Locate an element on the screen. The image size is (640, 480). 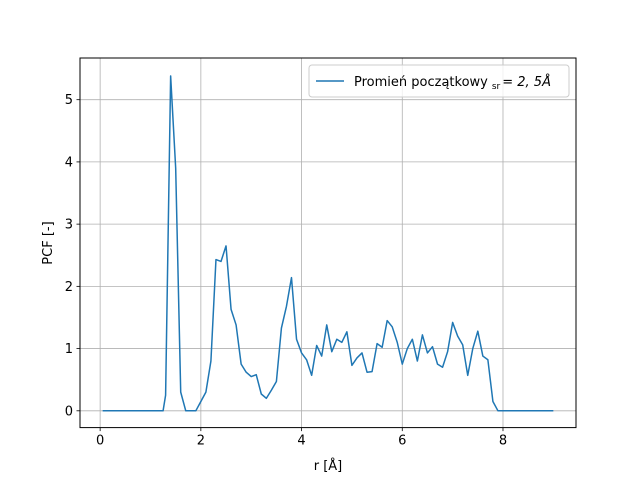
x-tick-label: 2 is located at coordinates (201, 441).